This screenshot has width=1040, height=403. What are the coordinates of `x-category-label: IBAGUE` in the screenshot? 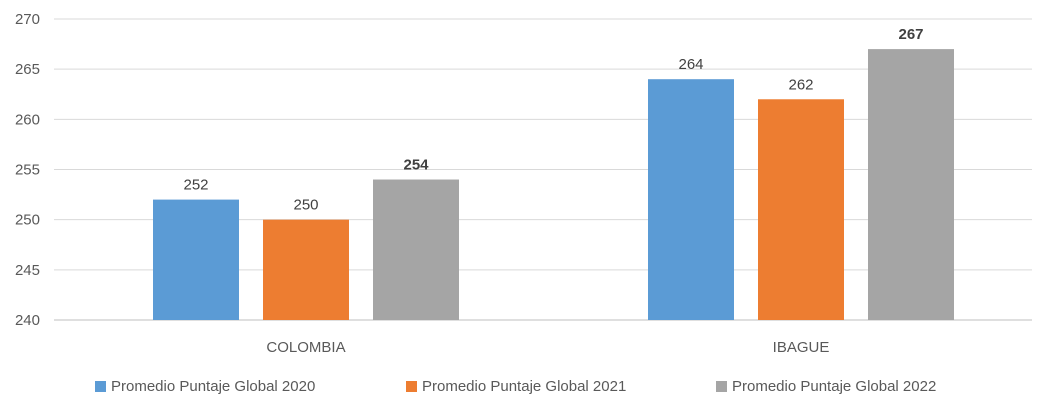 It's located at (801, 347).